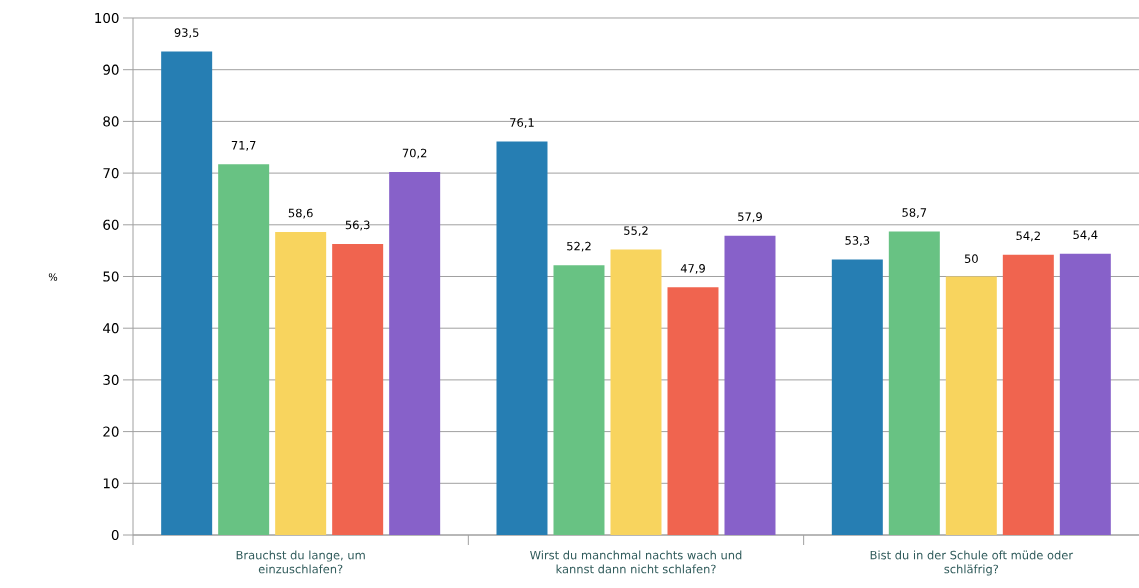  Describe the element at coordinates (414, 153) in the screenshot. I see `data-label: 70,2` at that location.